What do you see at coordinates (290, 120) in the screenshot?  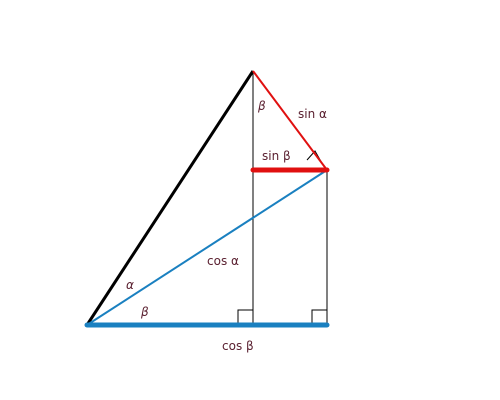 I see `sin-alpha-side` at bounding box center [290, 120].